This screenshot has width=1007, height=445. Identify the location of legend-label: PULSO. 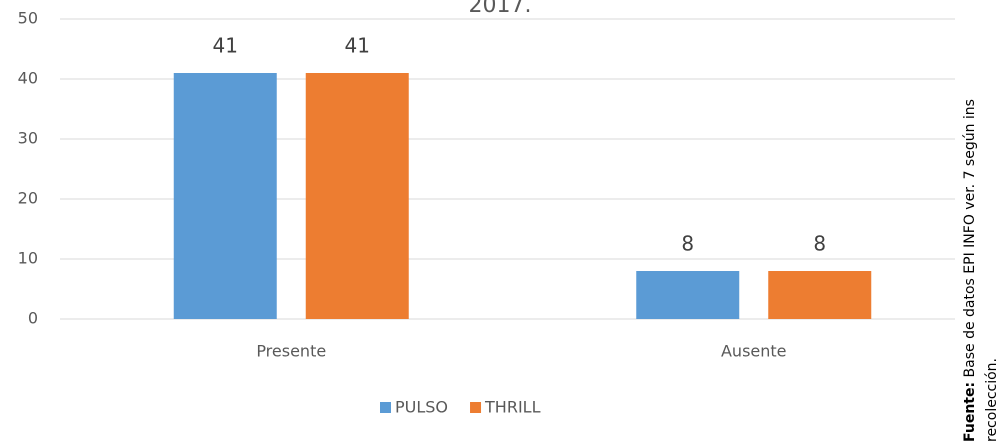
(421, 407).